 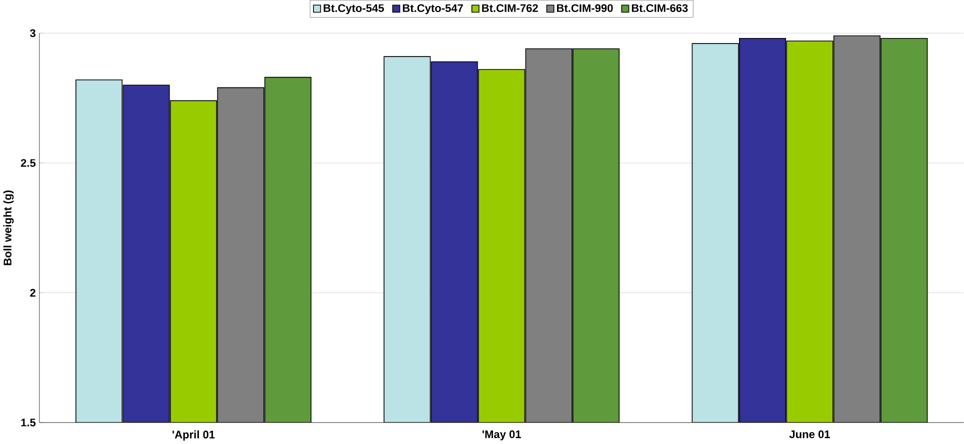 I want to click on y-tick-label: 3, so click(x=33, y=33).